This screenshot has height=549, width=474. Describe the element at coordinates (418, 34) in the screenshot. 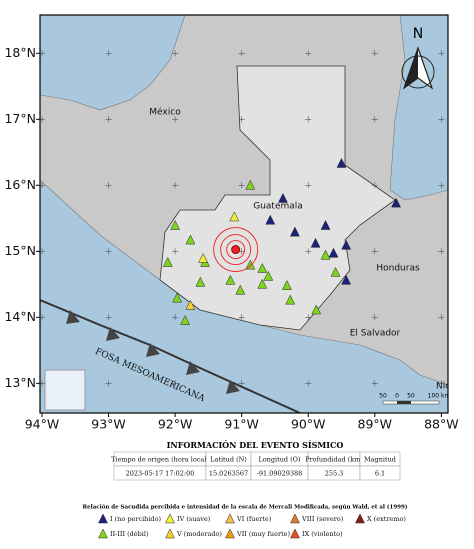

I see `north-label: N` at that location.